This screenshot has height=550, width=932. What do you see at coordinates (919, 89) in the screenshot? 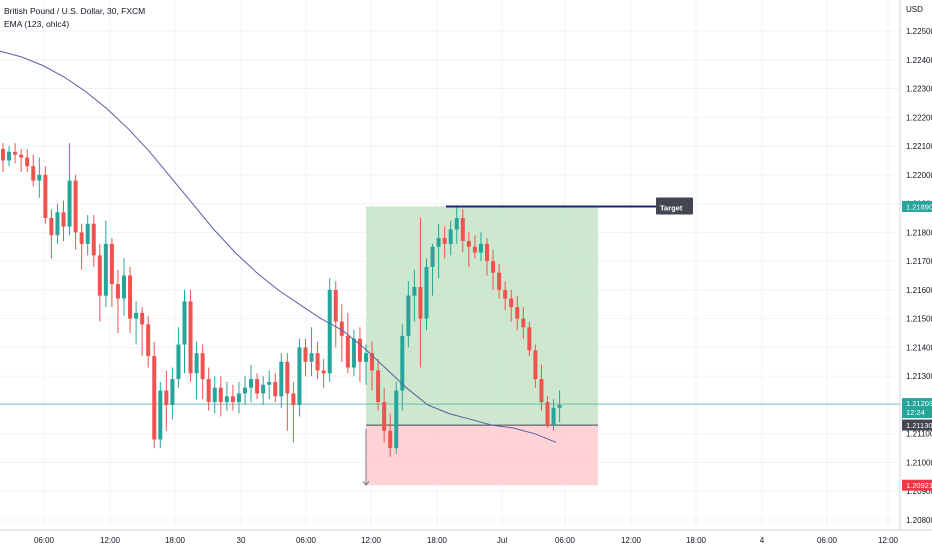
I see `price-tick-label: 1.22300` at bounding box center [919, 89].